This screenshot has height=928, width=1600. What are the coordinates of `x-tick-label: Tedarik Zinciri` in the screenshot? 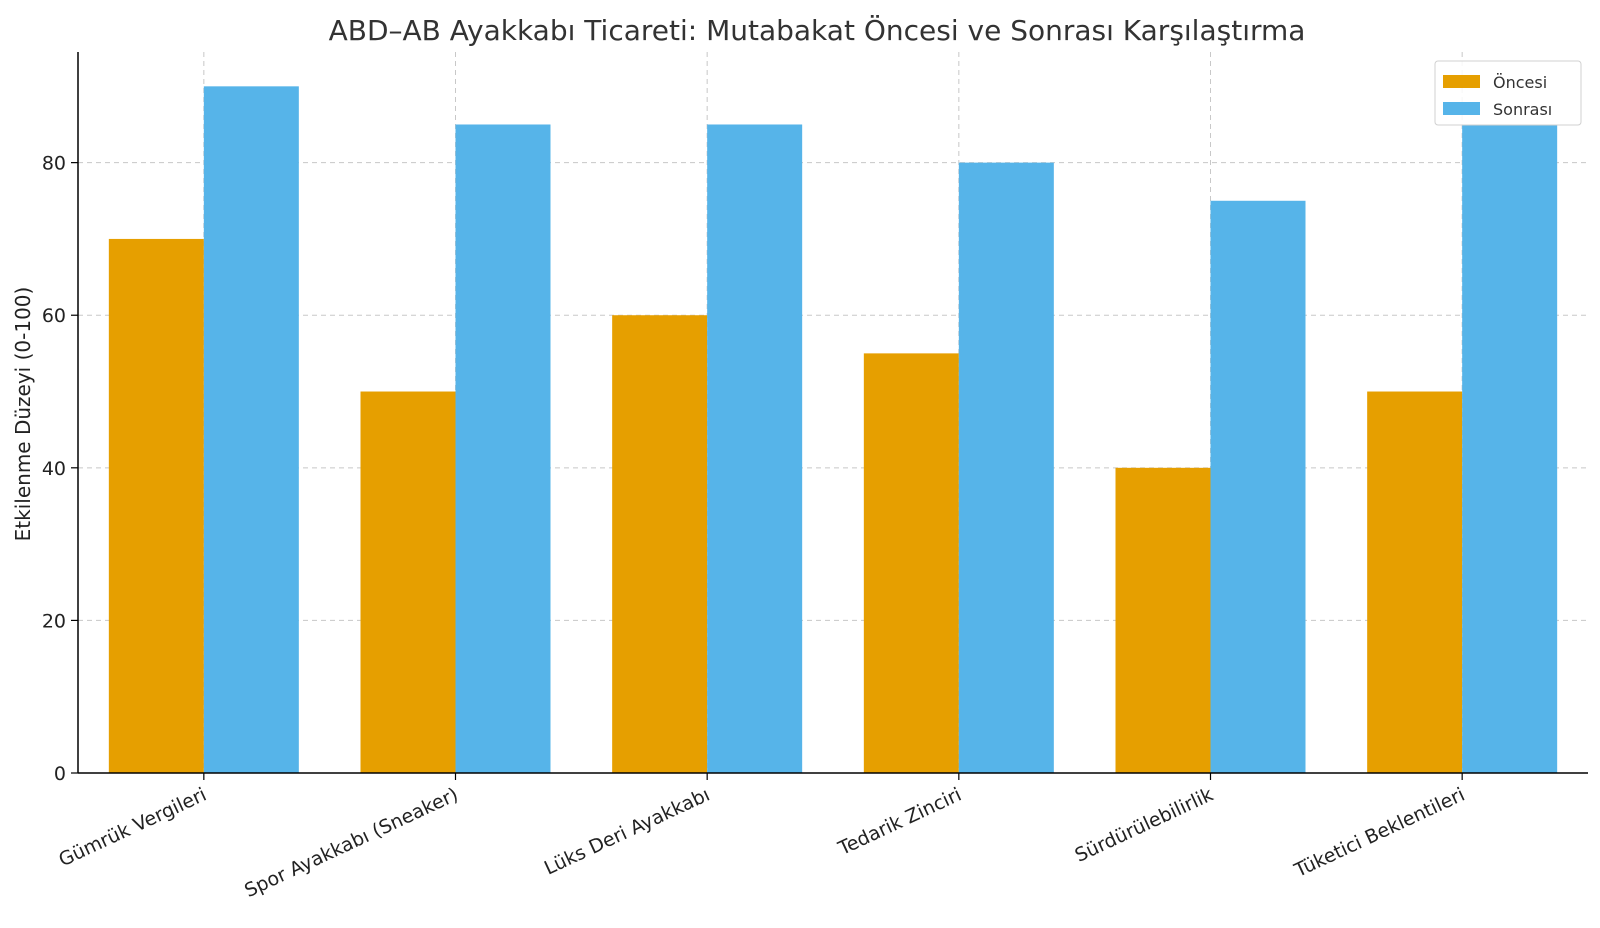 It's located at (899, 822).